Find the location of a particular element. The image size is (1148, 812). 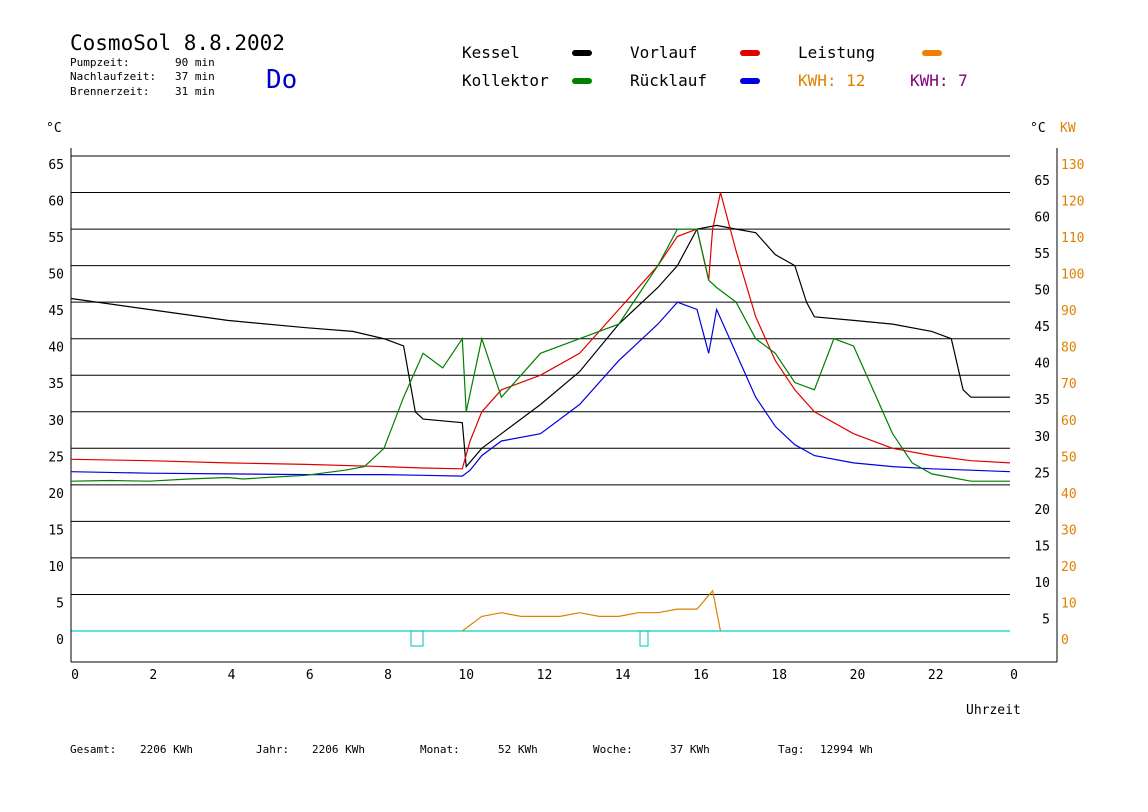

y-left-tick-label: 10 is located at coordinates (56, 567).